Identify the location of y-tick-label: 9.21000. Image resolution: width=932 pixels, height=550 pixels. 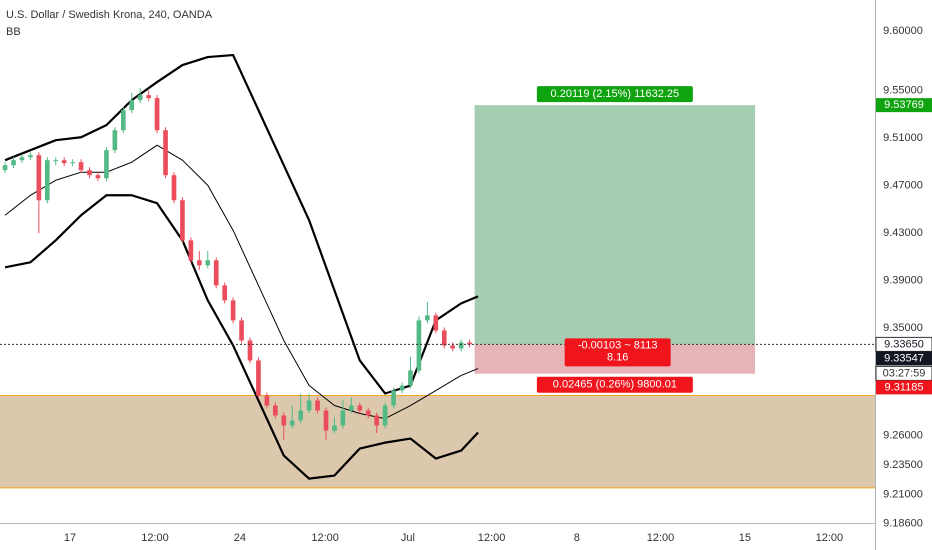
(903, 495).